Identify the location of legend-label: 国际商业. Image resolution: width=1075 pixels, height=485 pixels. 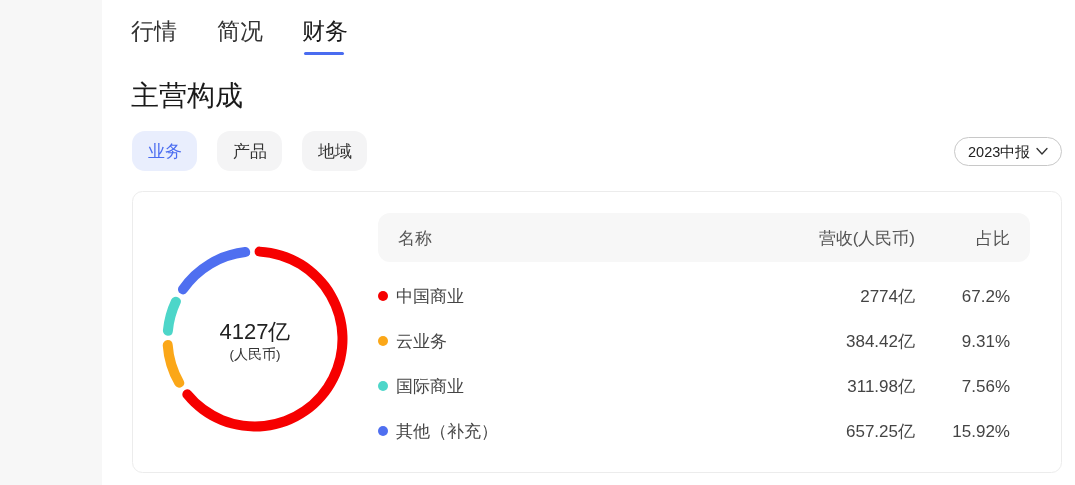
(430, 386).